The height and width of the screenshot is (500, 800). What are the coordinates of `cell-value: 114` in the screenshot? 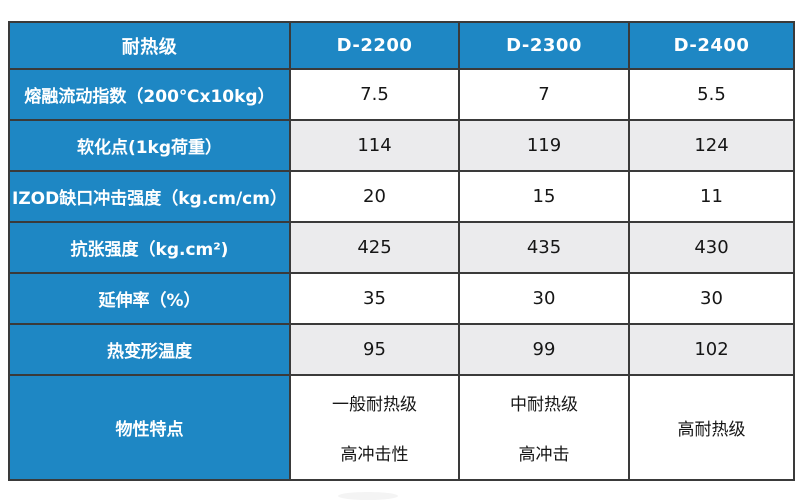 It's located at (374, 145).